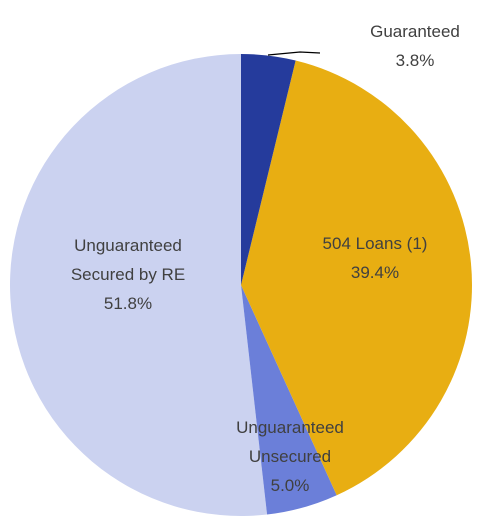 The height and width of the screenshot is (519, 489). I want to click on value-label: 51.8%, so click(128, 303).